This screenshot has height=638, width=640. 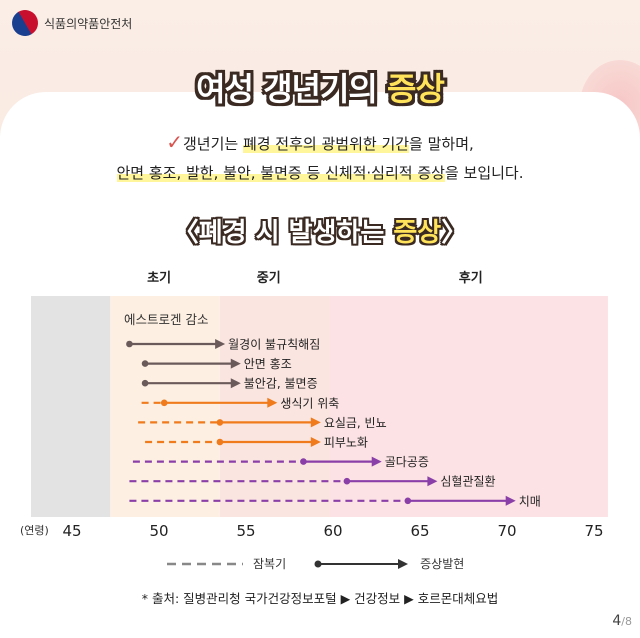 I want to click on page-indicator: 4/8, so click(x=622, y=621).